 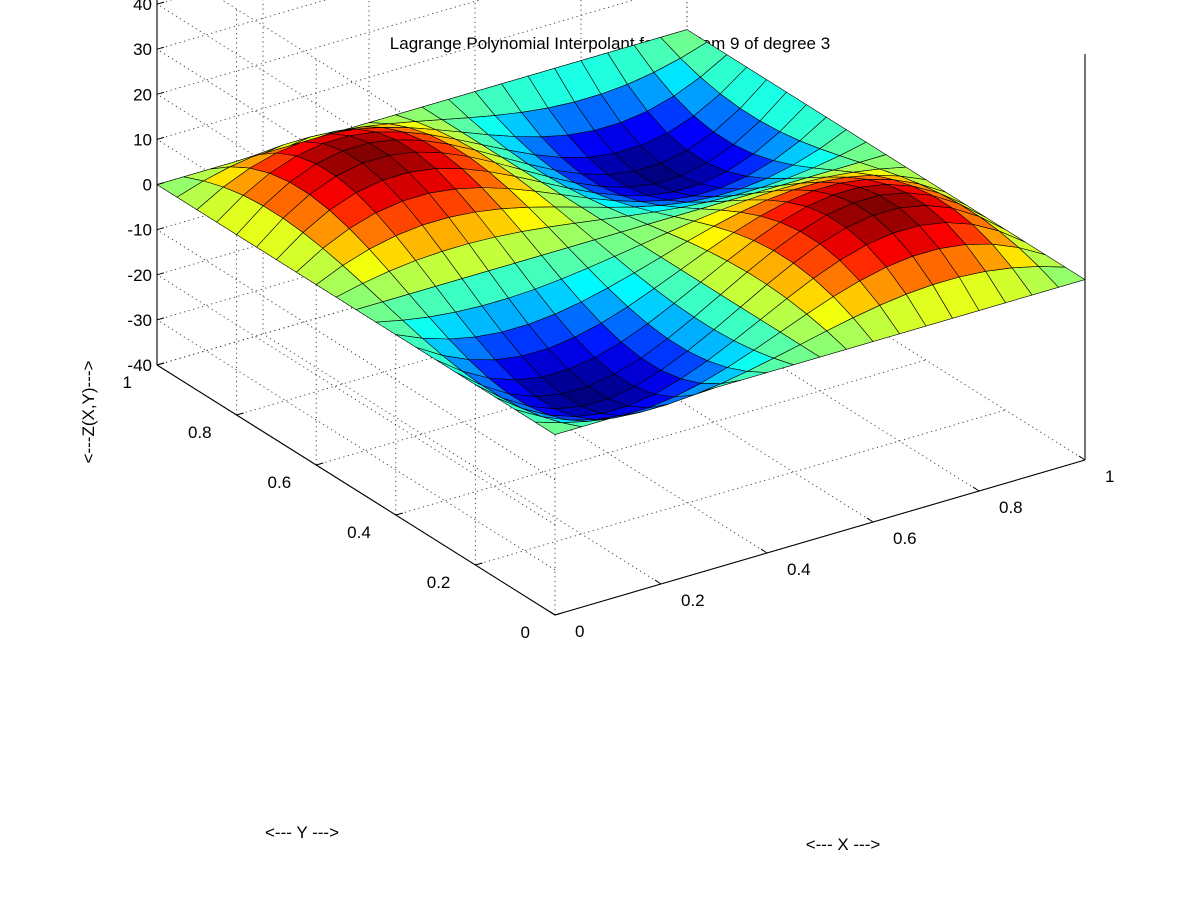 What do you see at coordinates (462, 459) in the screenshot?
I see `x-gridline` at bounding box center [462, 459].